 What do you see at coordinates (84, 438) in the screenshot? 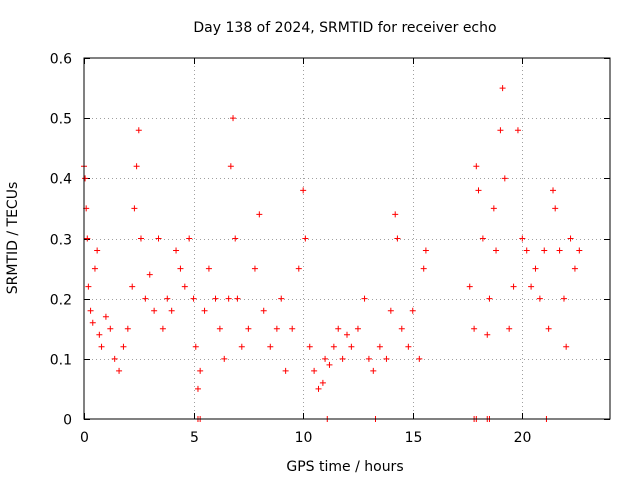
I see `x-tick-label: 0` at bounding box center [84, 438].